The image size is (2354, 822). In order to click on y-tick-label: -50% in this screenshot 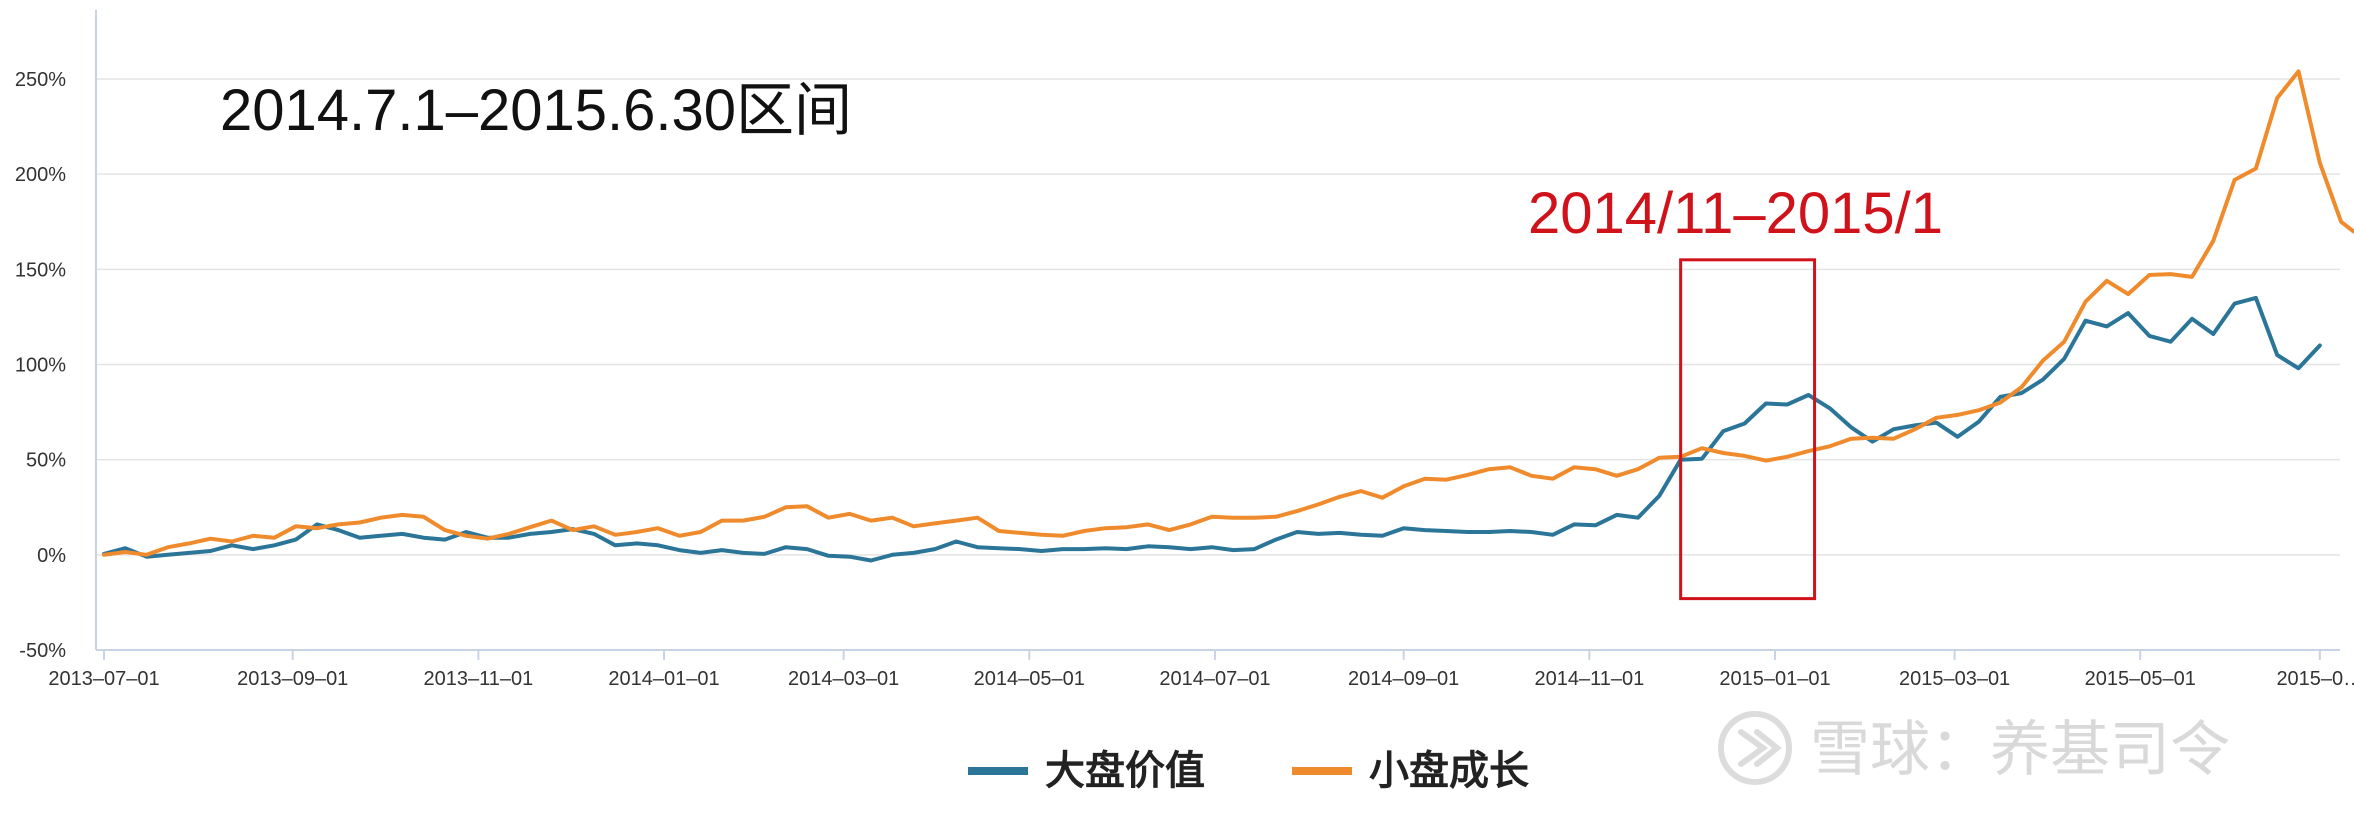, I will do `click(42, 651)`.